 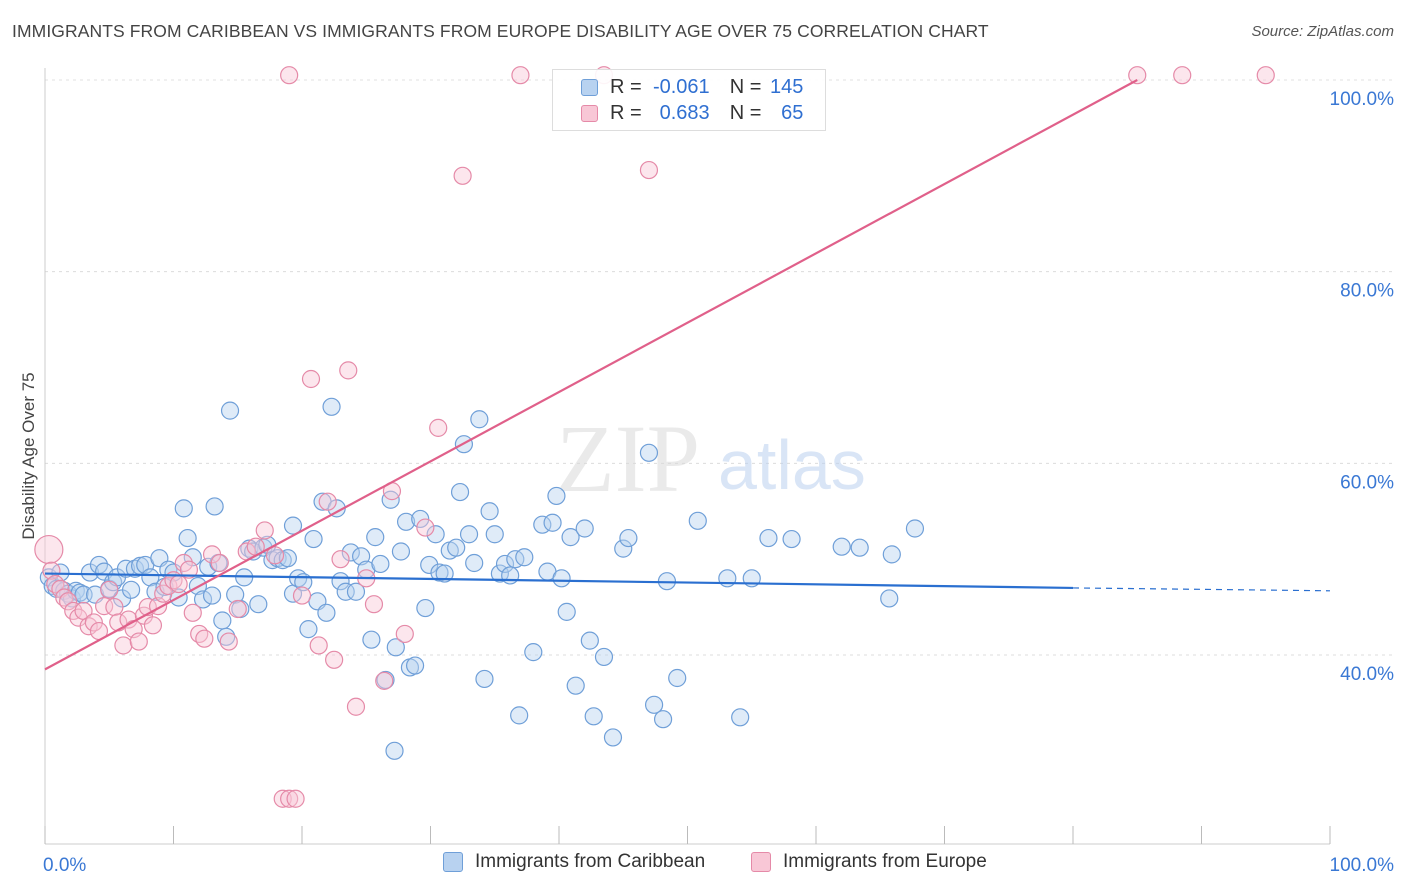 What do you see at coordinates (1322, 31) in the screenshot?
I see `source-label: Source: ZipAtlas.com` at bounding box center [1322, 31].